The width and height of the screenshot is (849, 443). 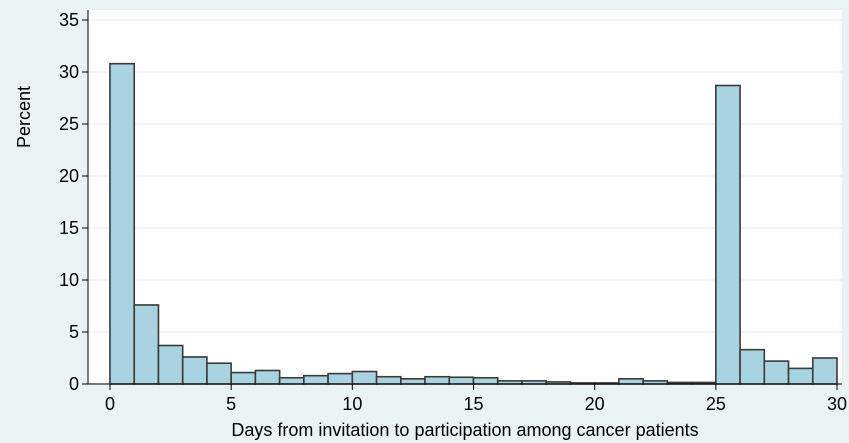 What do you see at coordinates (110, 404) in the screenshot?
I see `x-tick-label: 0` at bounding box center [110, 404].